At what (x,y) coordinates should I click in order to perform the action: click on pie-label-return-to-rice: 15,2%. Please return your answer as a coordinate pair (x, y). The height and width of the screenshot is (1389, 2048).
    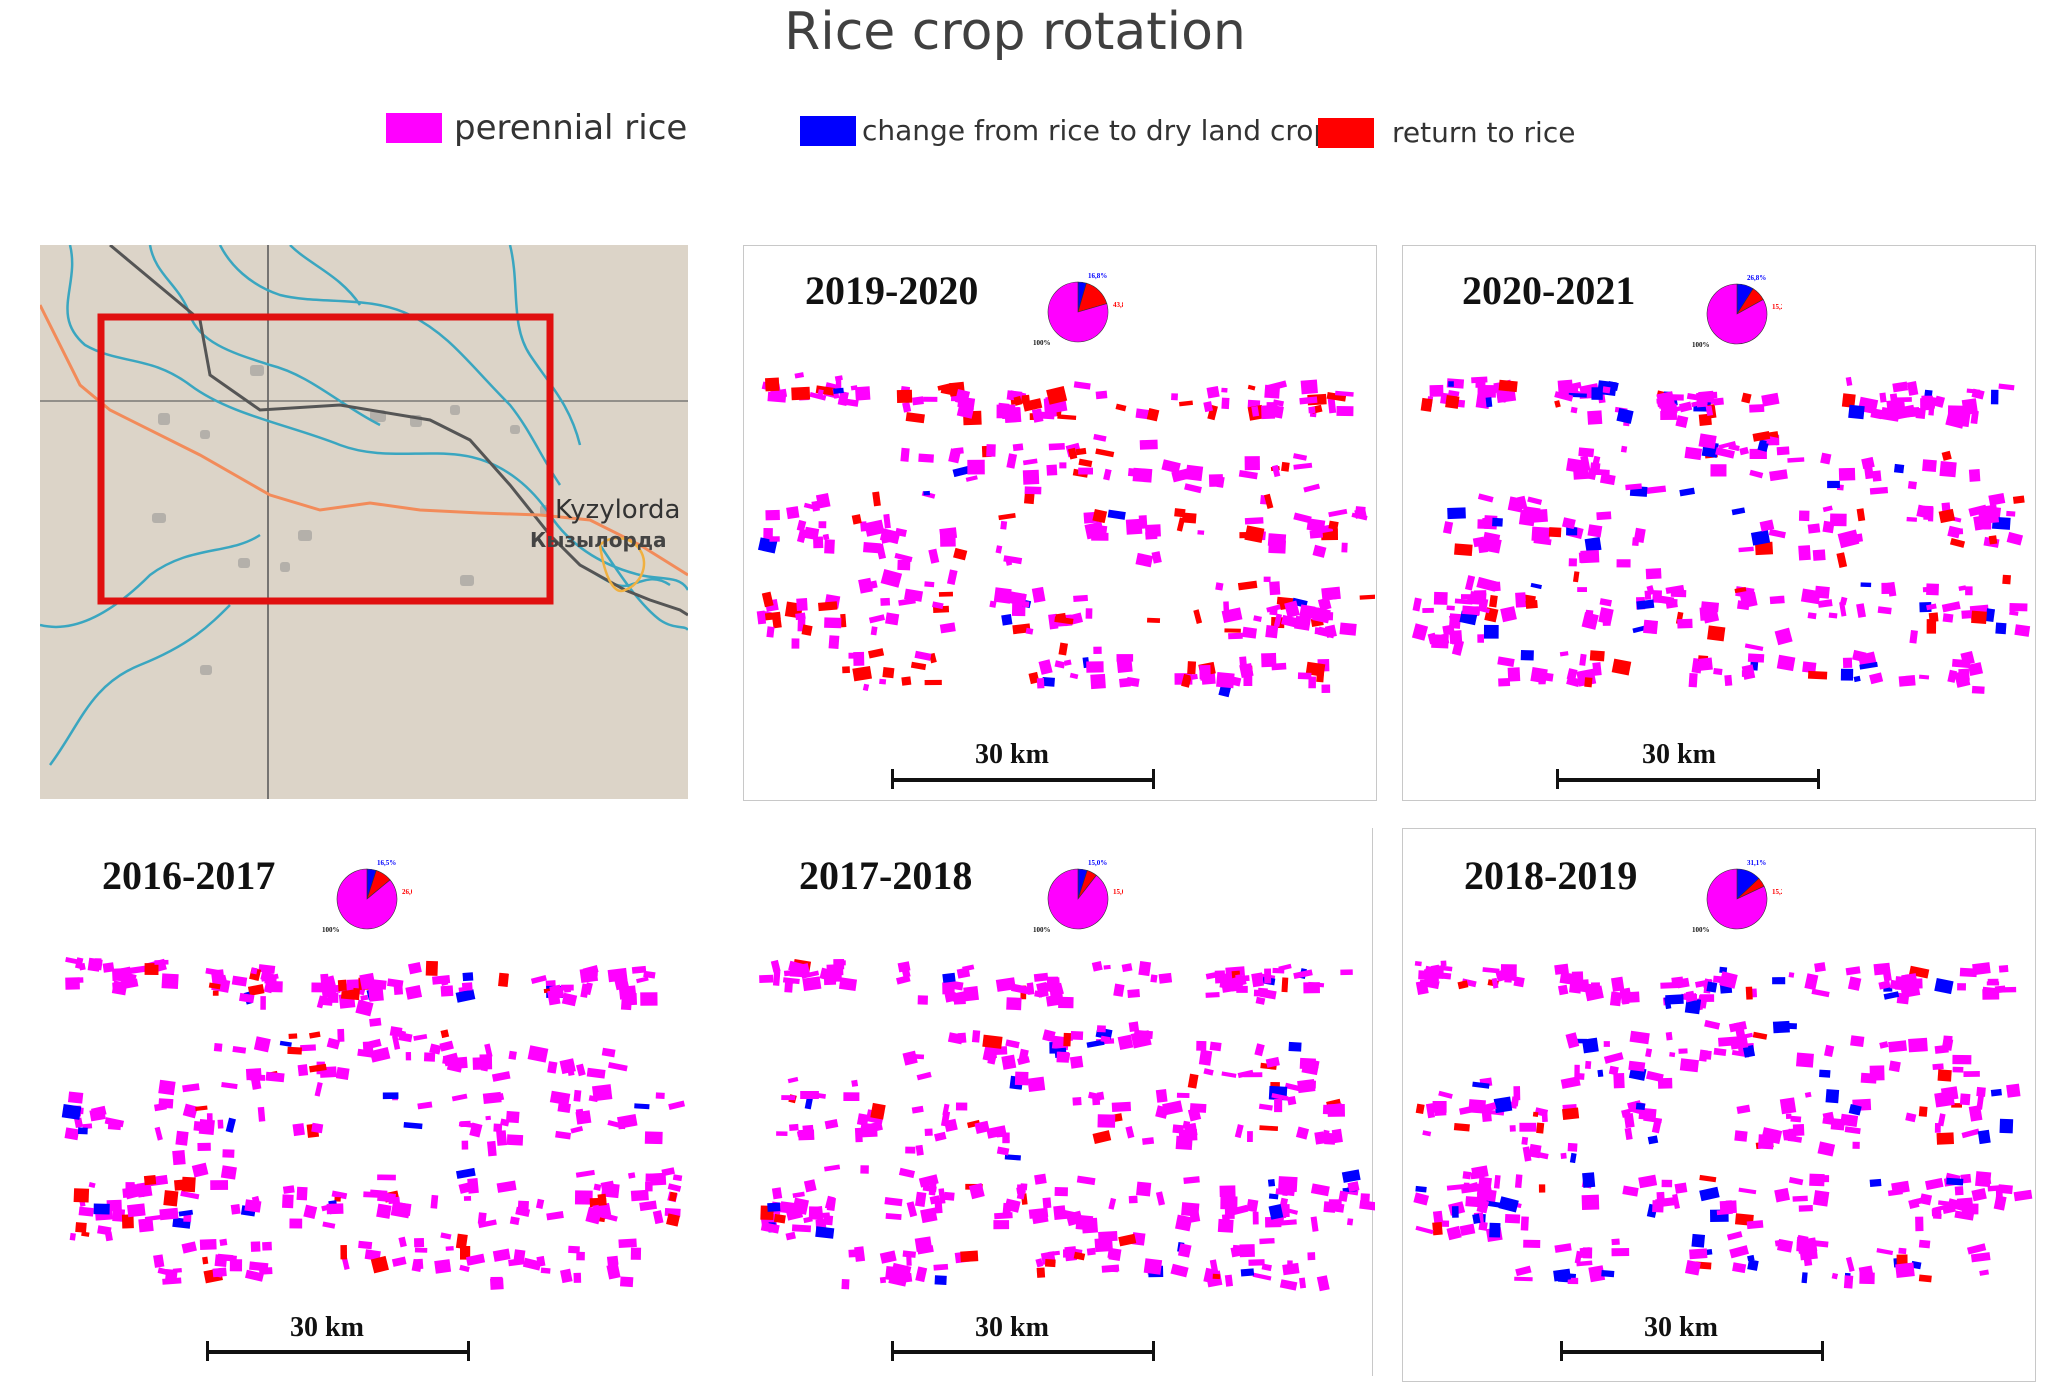
    Looking at the image, I should click on (1777, 307).